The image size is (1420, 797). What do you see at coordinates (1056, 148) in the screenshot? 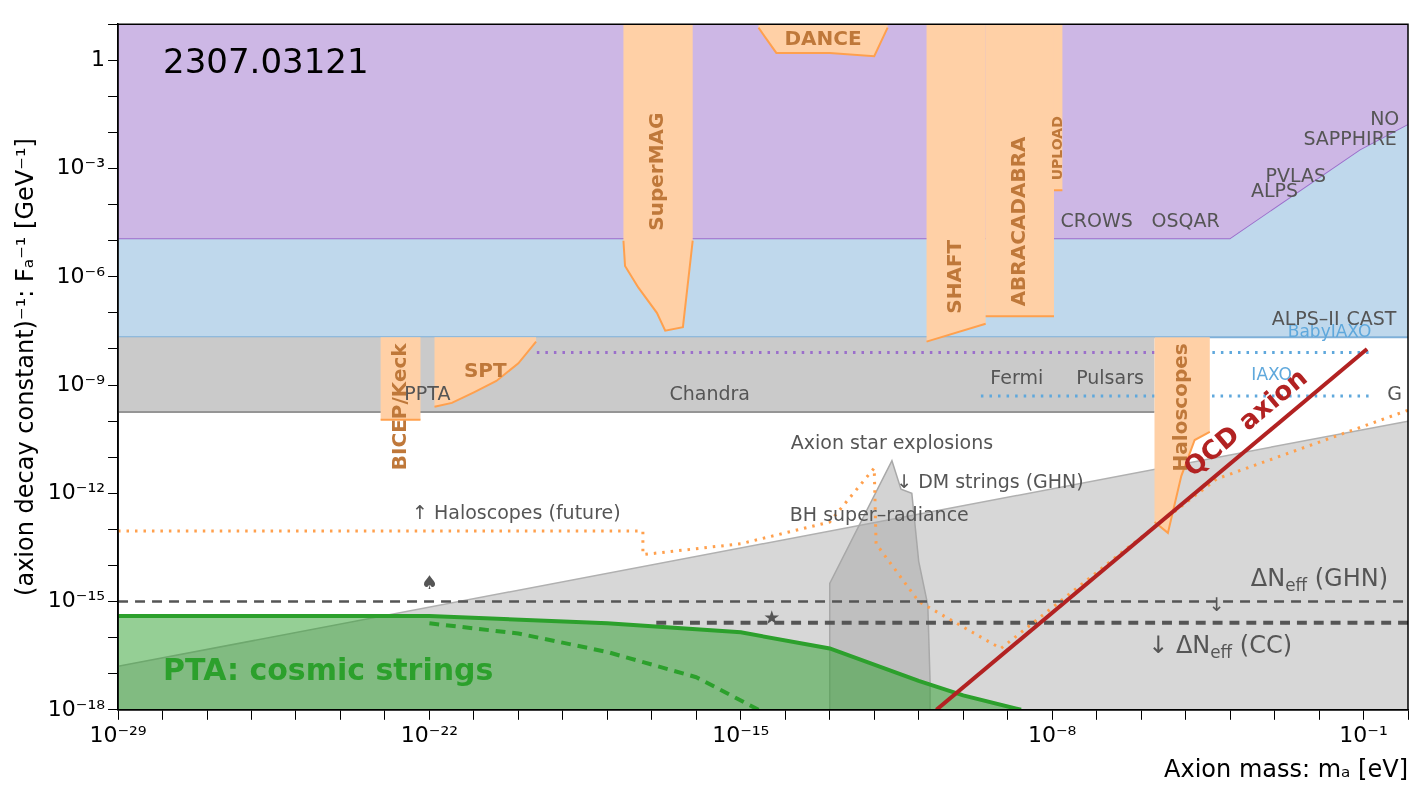
I see `text: UPLOAD` at bounding box center [1056, 148].